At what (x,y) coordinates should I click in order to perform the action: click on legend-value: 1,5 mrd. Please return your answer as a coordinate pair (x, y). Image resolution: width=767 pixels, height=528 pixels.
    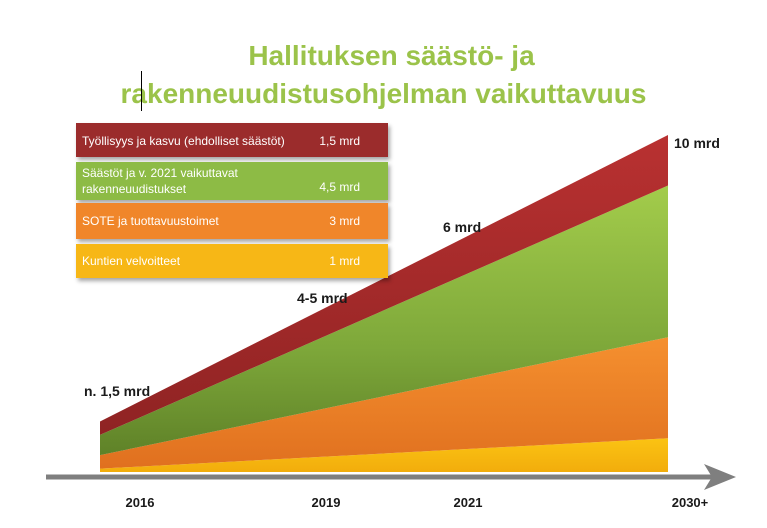
    Looking at the image, I should click on (339, 141).